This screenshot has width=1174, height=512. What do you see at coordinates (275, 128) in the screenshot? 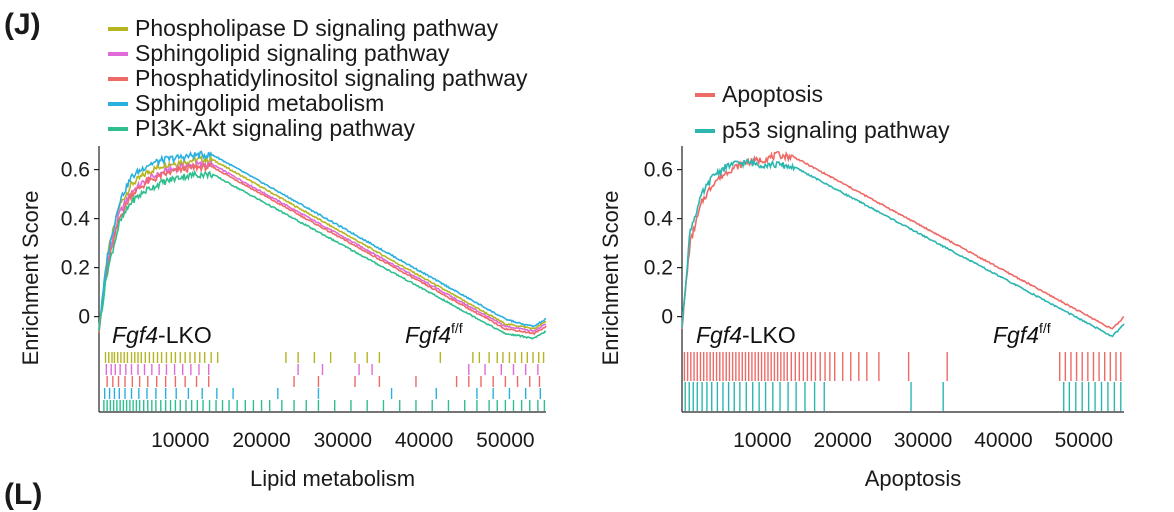
I see `legend-label: PI3K-Akt signaling pathway` at bounding box center [275, 128].